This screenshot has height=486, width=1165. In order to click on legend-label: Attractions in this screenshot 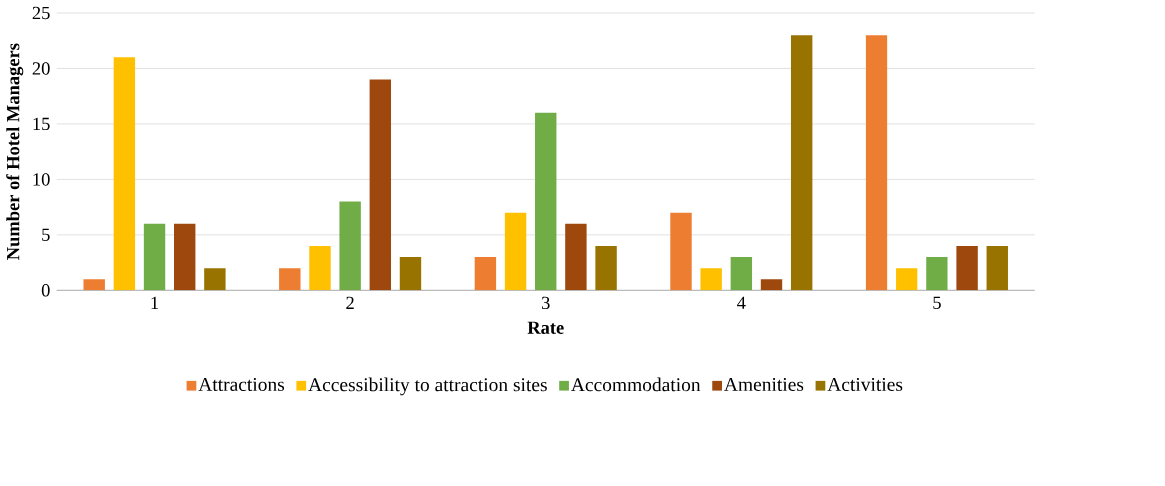, I will do `click(241, 385)`.